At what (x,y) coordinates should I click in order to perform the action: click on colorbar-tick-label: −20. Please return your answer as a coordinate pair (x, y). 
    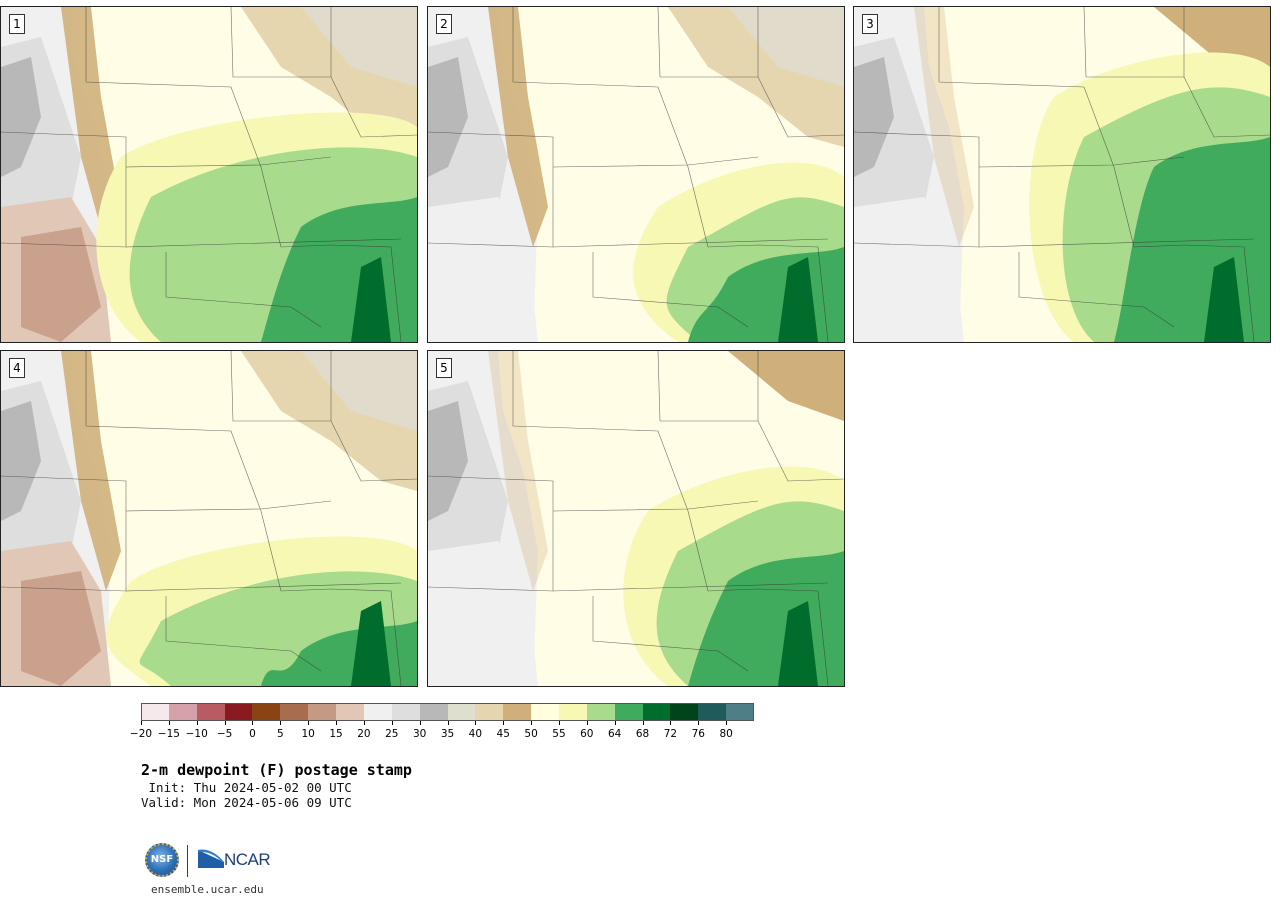
    Looking at the image, I should click on (141, 734).